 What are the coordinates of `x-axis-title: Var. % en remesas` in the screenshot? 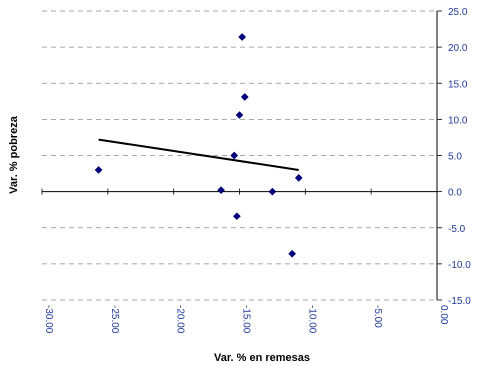 It's located at (262, 358).